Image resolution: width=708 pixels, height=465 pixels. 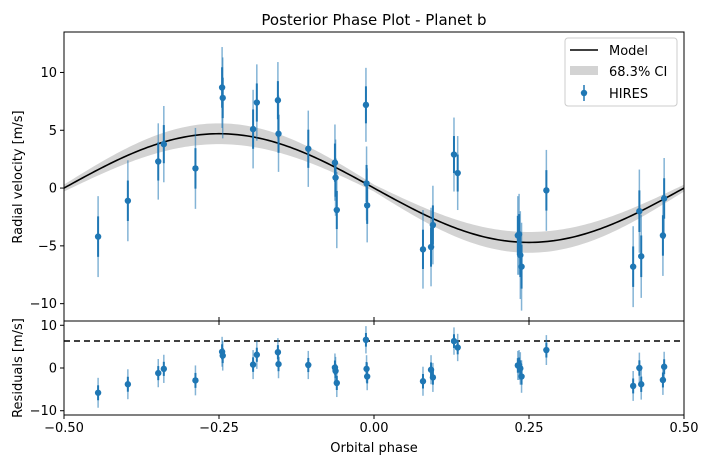 I want to click on legend: Model 68.3% CI HIRES, so click(x=621, y=72).